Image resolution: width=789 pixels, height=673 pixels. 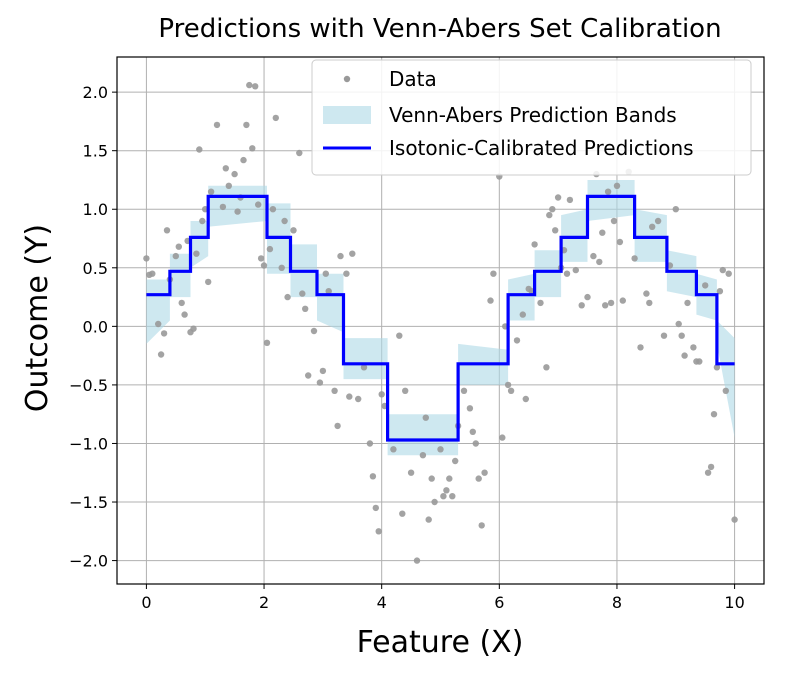 I want to click on legend-band-swatch, so click(x=347, y=115).